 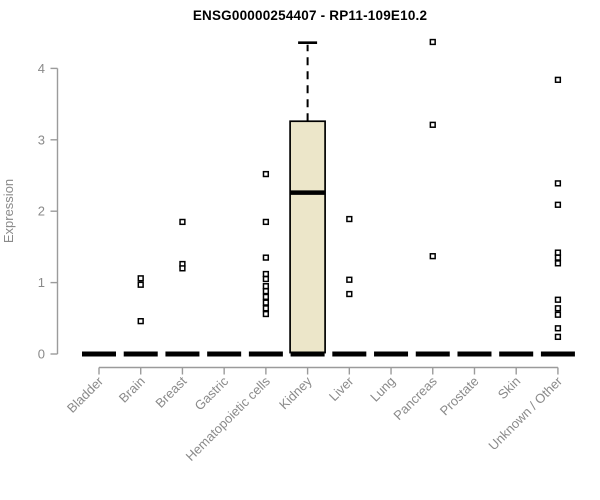 I want to click on x-tick-label-lung: Lung, so click(x=382, y=389).